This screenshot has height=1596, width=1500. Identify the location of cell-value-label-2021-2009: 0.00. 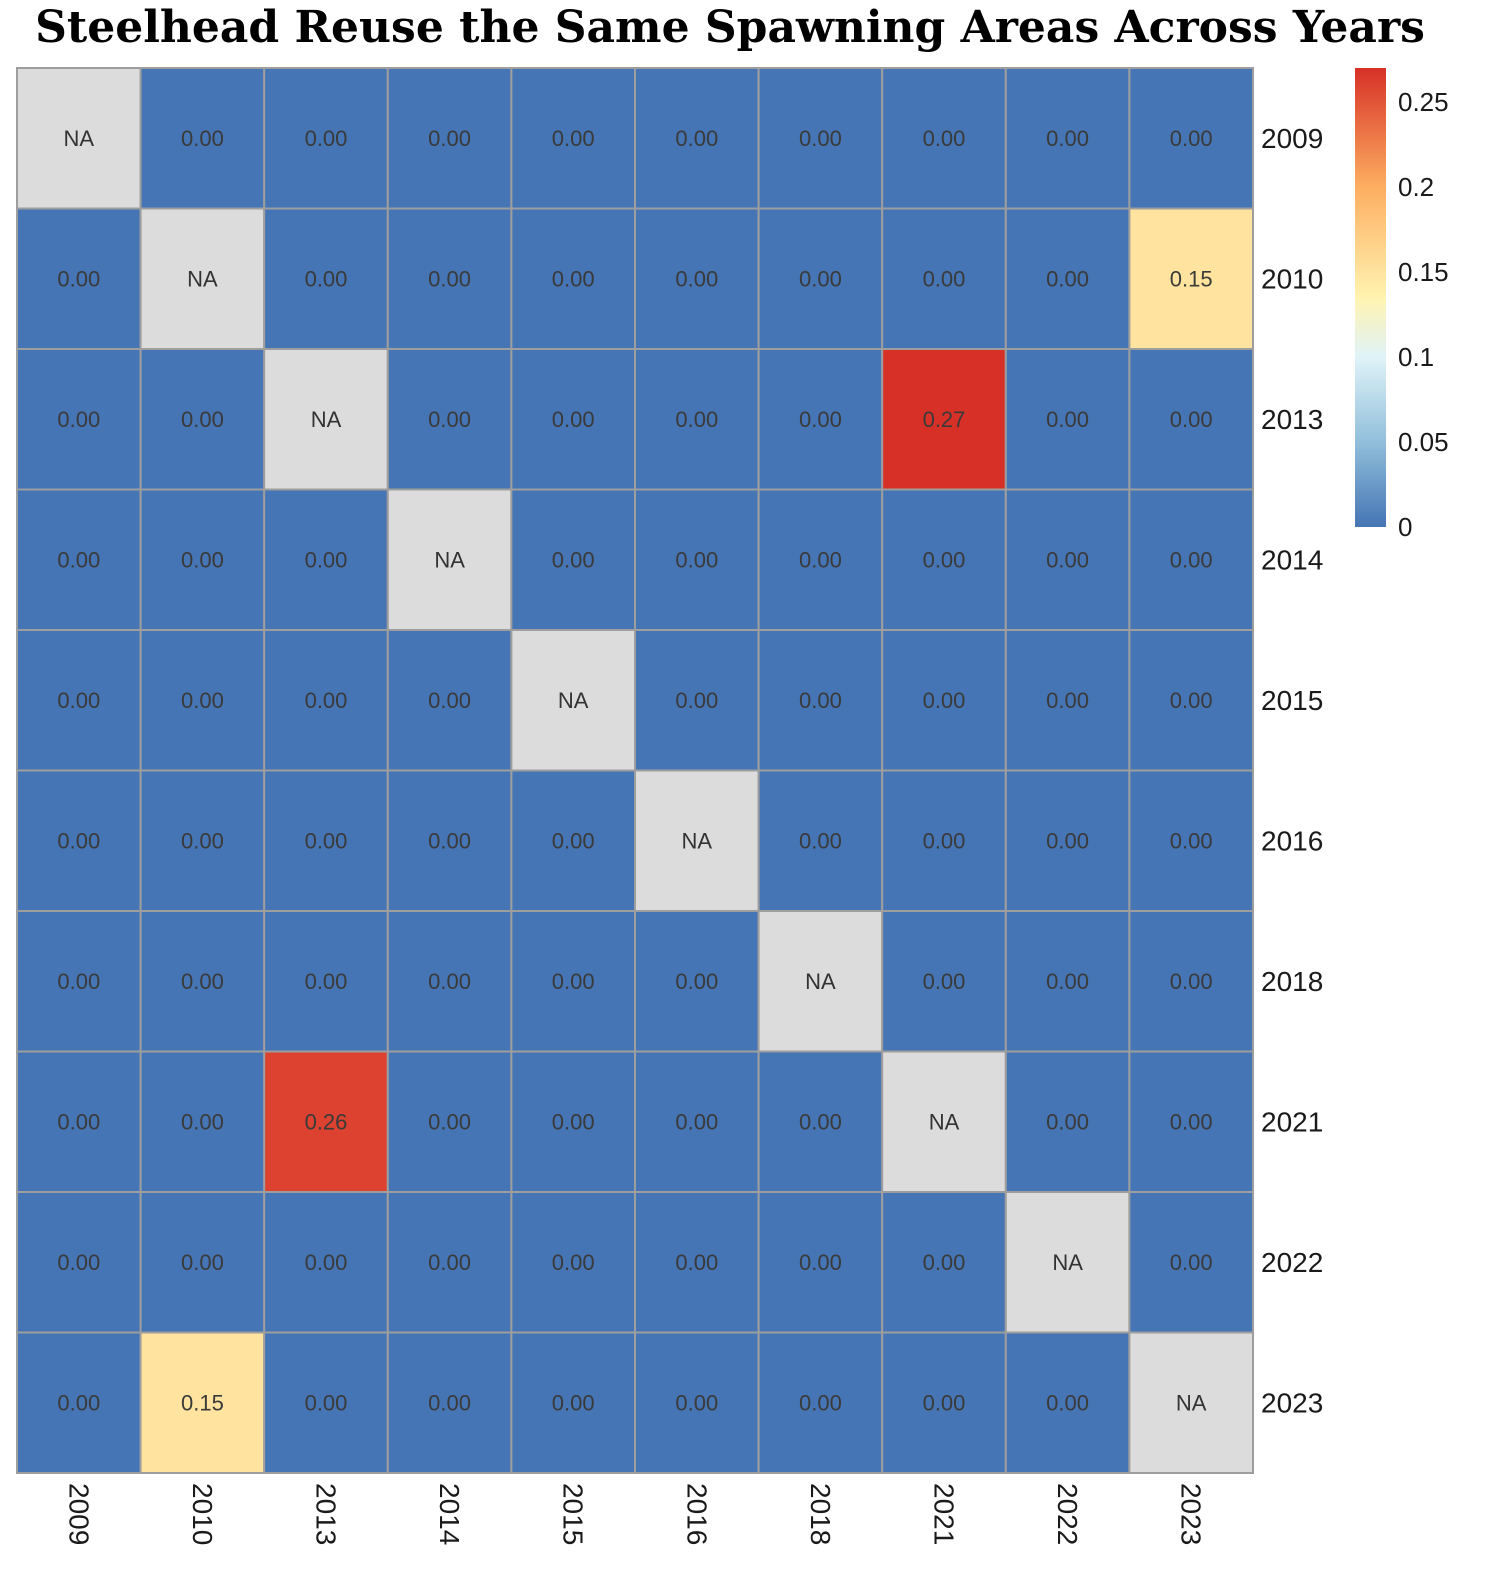
(78, 1121).